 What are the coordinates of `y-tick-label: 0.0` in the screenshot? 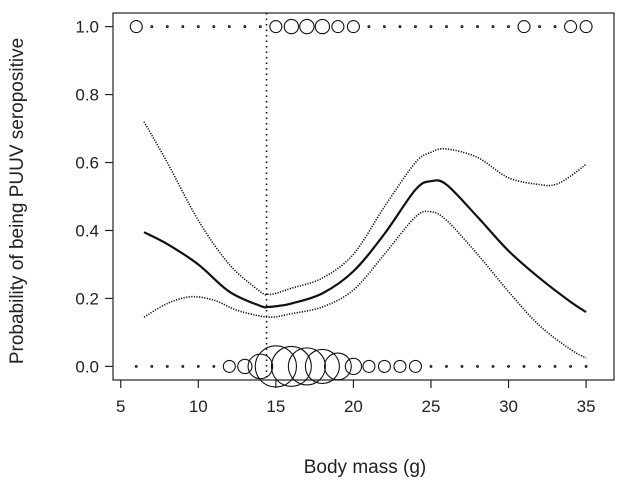 It's located at (87, 366).